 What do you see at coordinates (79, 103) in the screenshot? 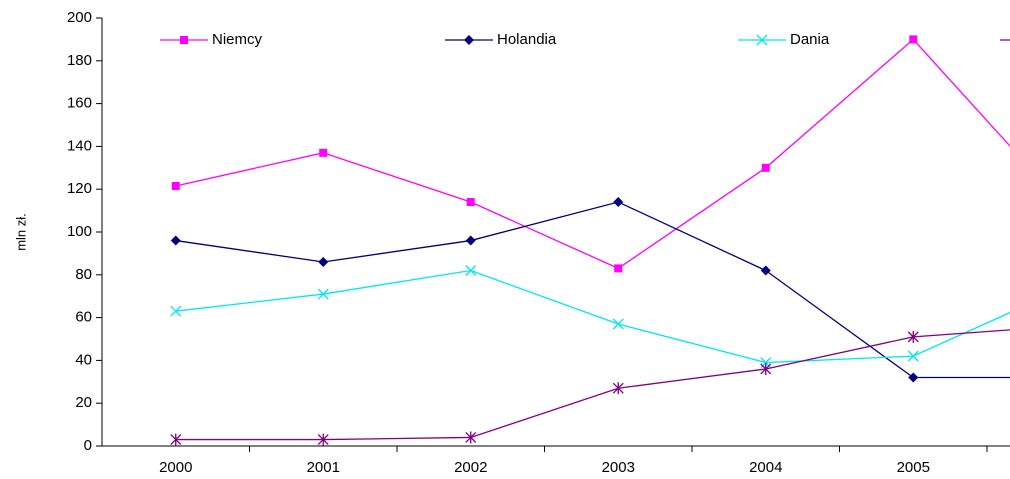
I see `y-tick-label: 160` at bounding box center [79, 103].